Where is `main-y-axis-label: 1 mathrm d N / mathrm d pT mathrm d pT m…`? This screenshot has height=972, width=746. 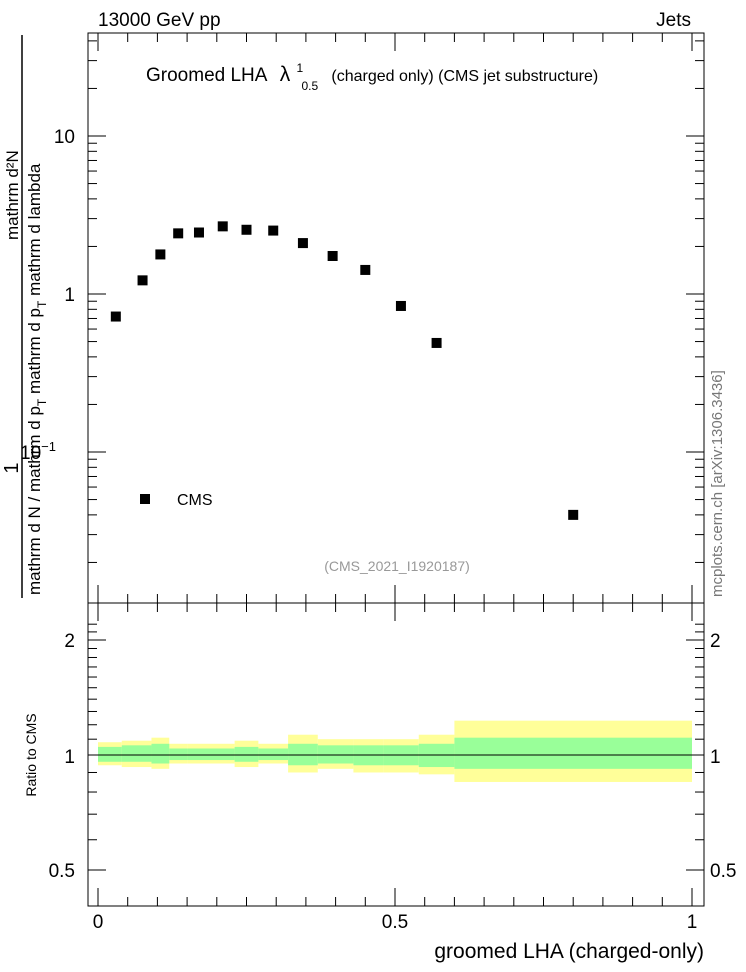 main-y-axis-label: 1 mathrm d N / mathrm d pT mathrm d pT m… is located at coordinates (25, 316).